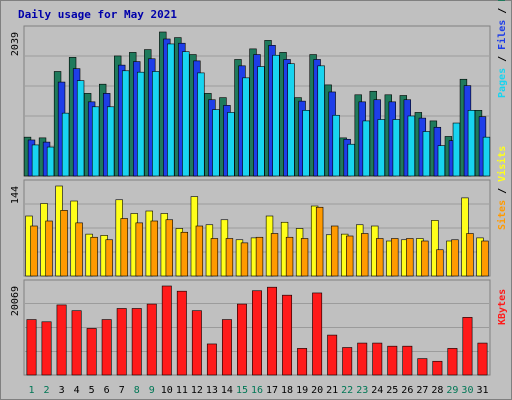 Image resolution: width=512 pixels, height=400 pixels. What do you see at coordinates (482, 390) in the screenshot?
I see `x-tick-label-31: 31` at bounding box center [482, 390].